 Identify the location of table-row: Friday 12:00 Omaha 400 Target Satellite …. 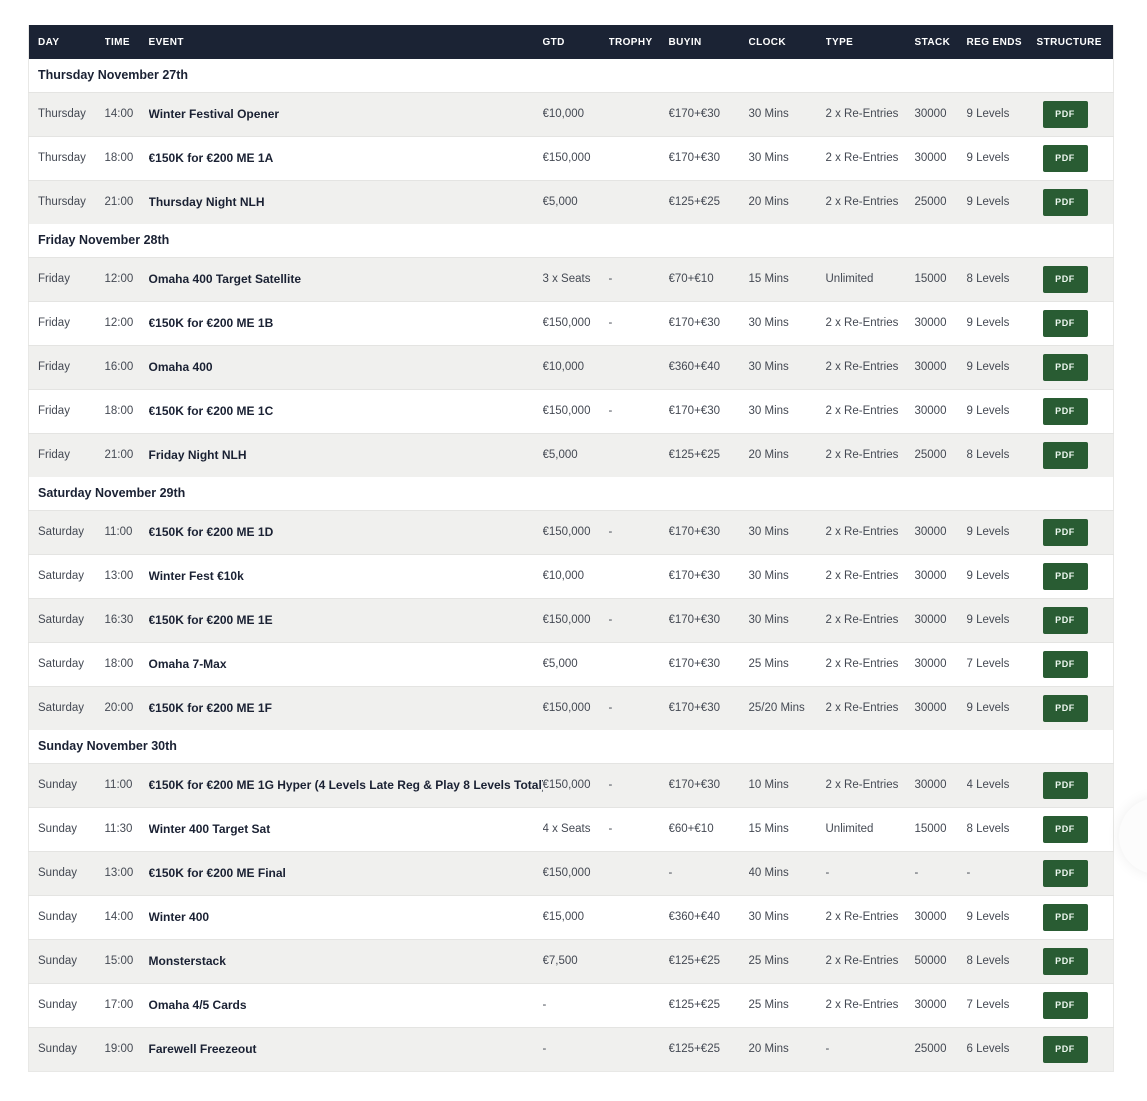
(571, 279).